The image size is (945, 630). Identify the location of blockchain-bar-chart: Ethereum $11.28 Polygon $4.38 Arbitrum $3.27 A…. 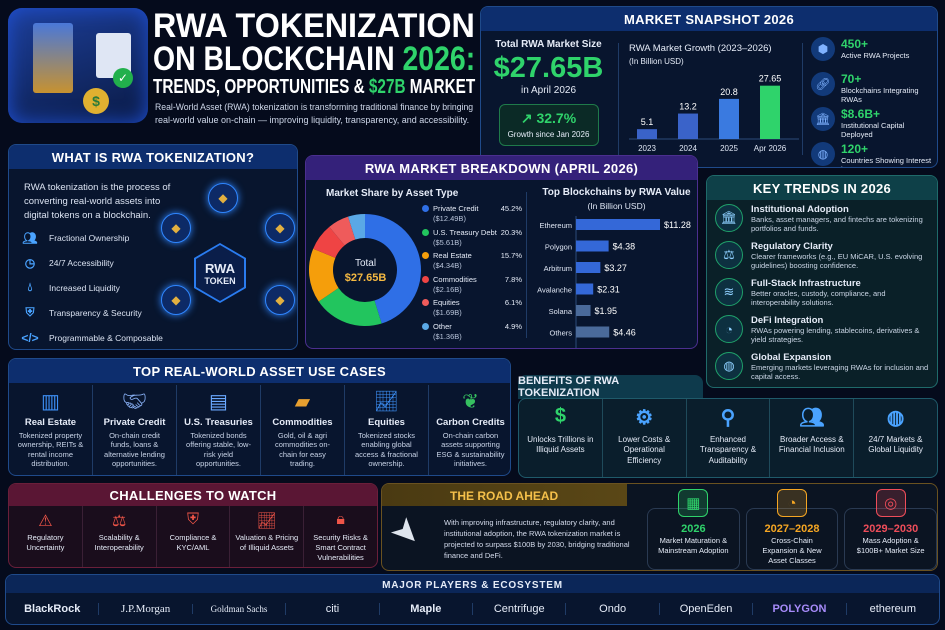
(614, 282).